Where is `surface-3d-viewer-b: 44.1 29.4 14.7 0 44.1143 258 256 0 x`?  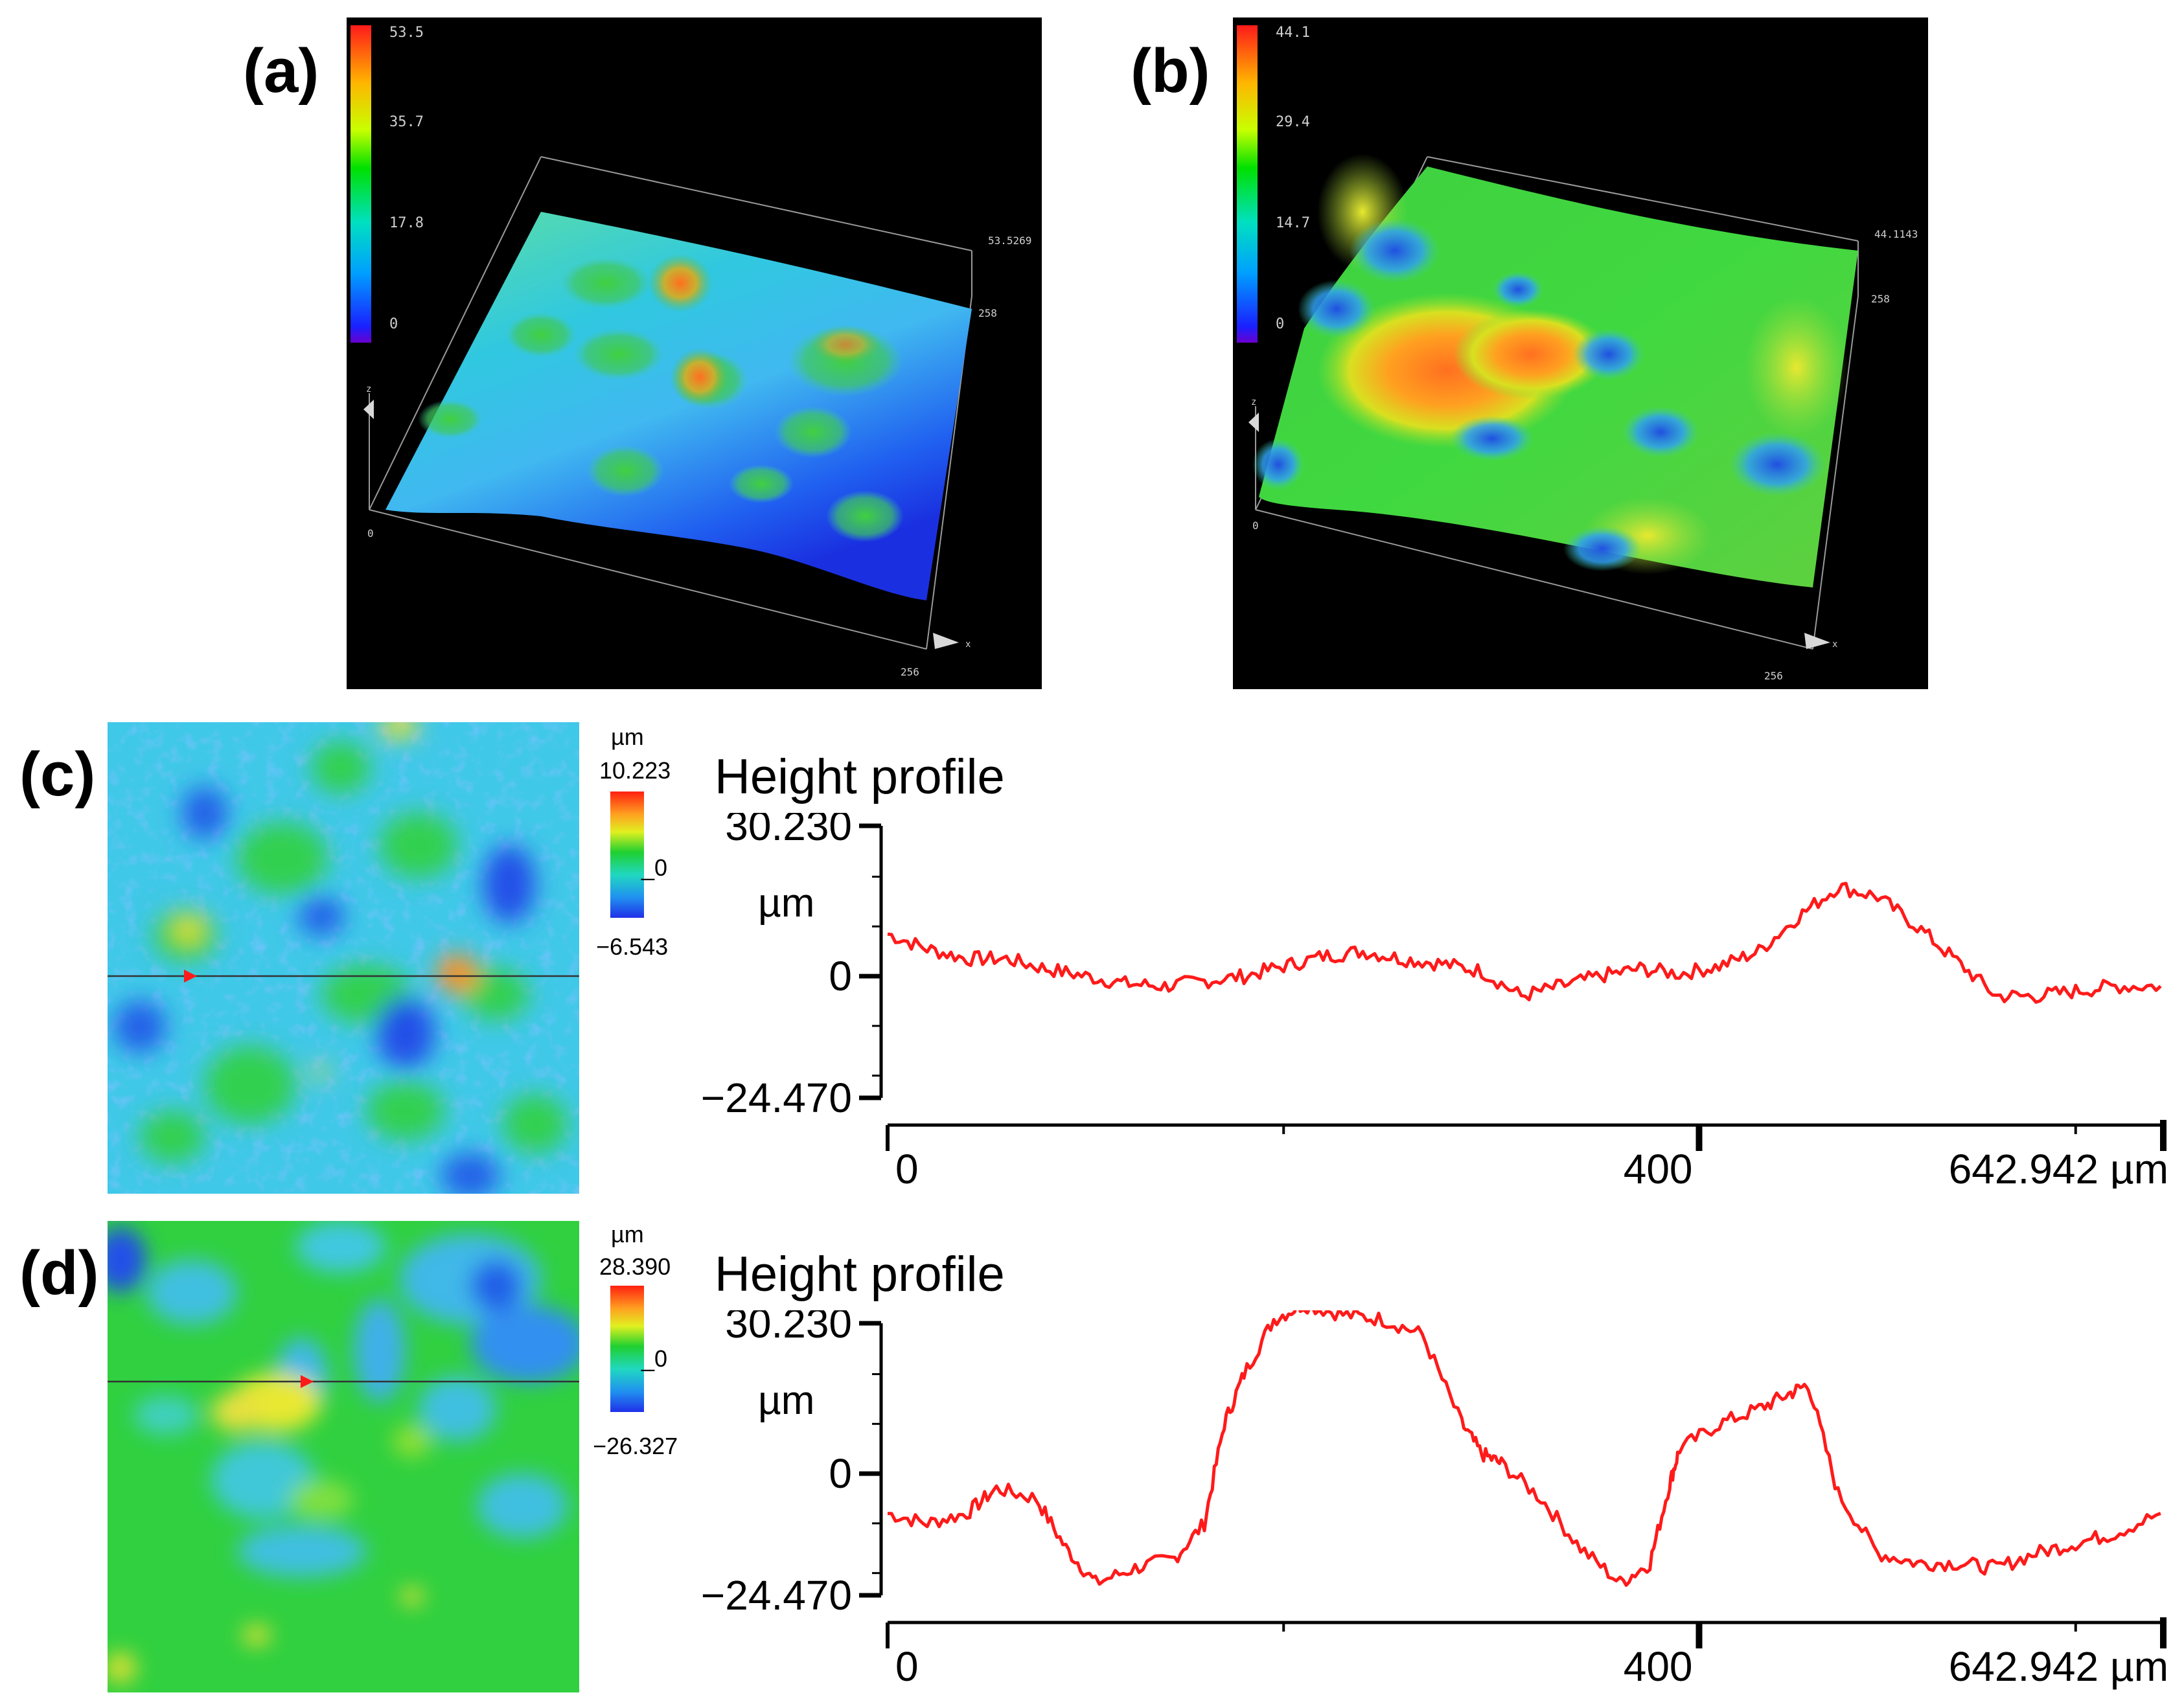
surface-3d-viewer-b: 44.1 29.4 14.7 0 44.1143 258 256 0 x is located at coordinates (1580, 353).